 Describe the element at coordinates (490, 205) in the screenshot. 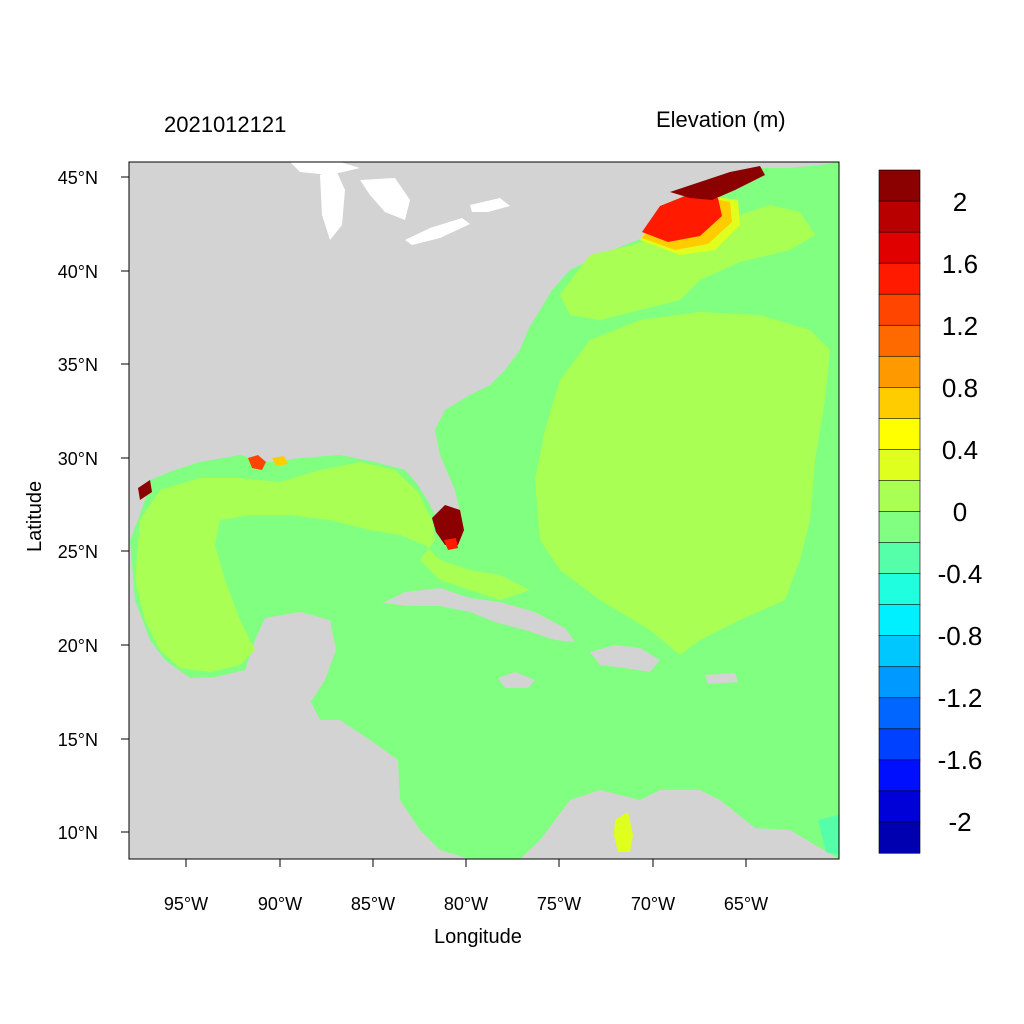

I see `lake-ontario` at that location.